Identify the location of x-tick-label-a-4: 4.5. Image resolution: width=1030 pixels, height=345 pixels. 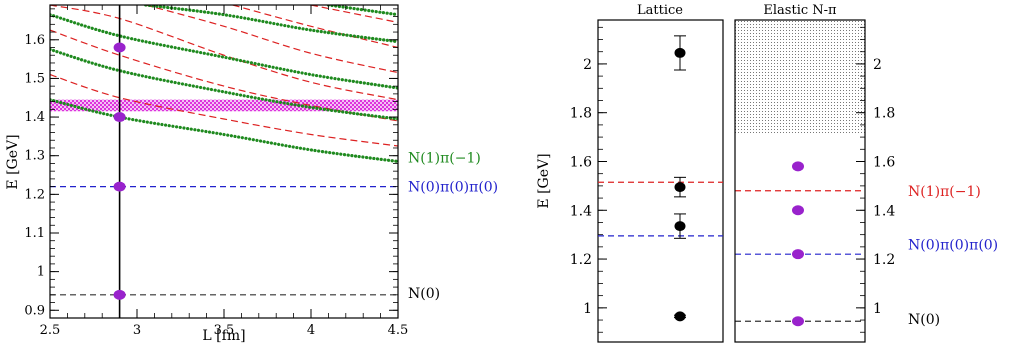
(398, 330).